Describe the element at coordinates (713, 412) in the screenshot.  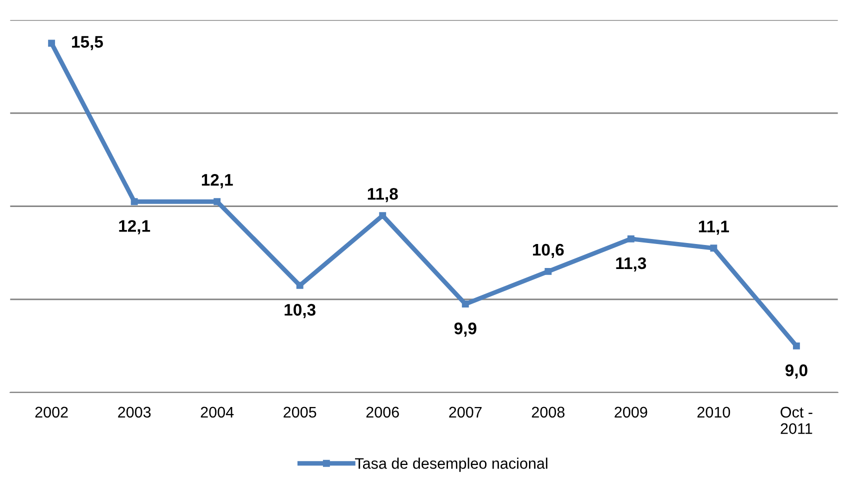
I see `x-tick-label: 2010` at that location.